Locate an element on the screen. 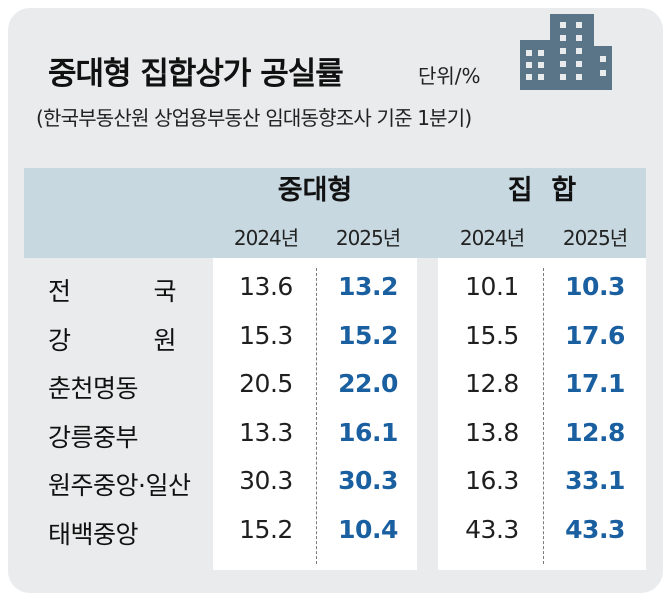 The height and width of the screenshot is (601, 671). unit-label: 단위/% is located at coordinates (449, 76).